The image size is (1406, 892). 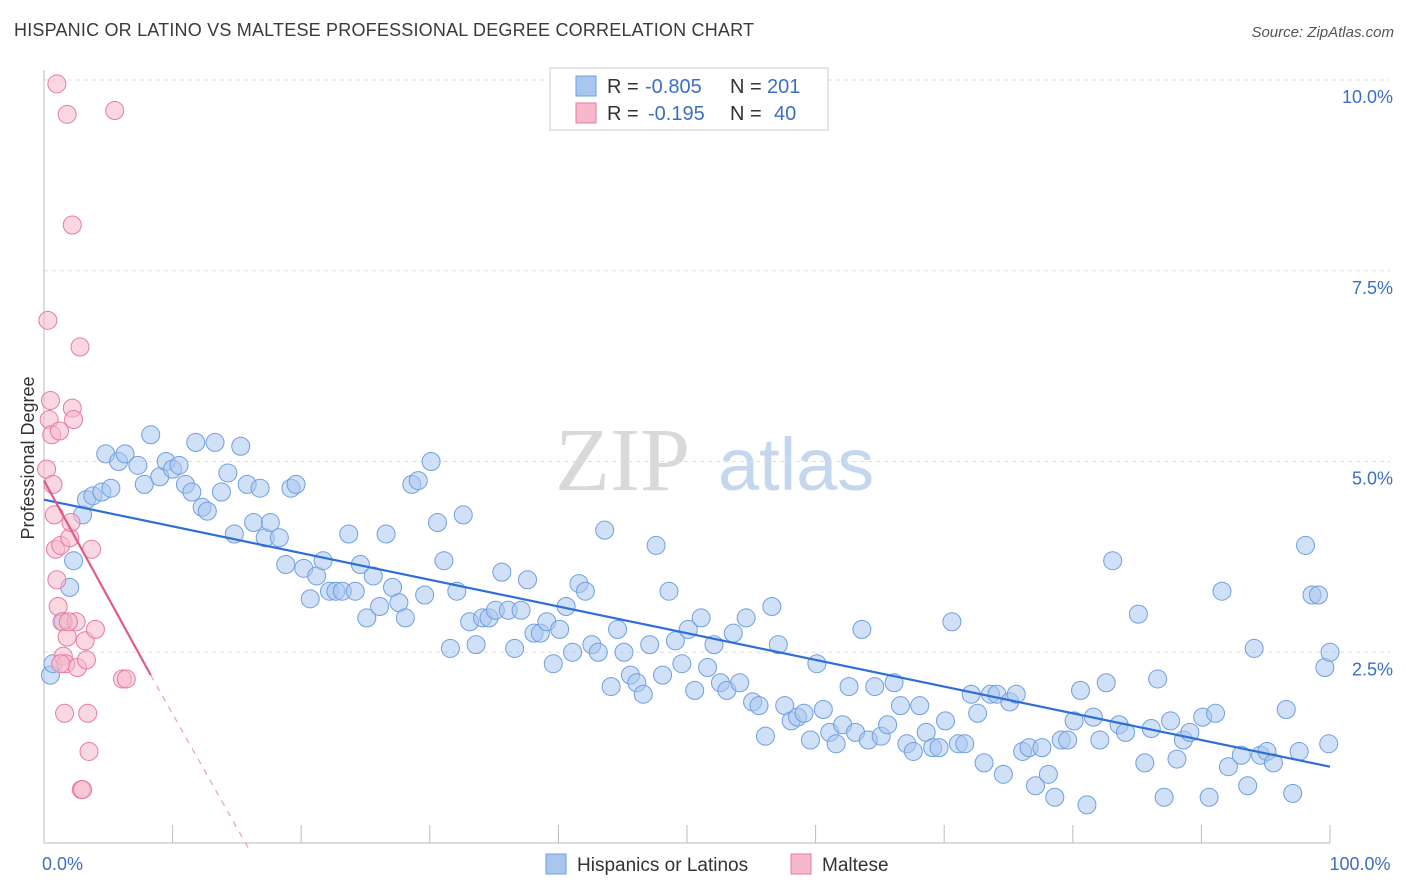 What do you see at coordinates (1372, 669) in the screenshot?
I see `y-tick-label: 2.5%` at bounding box center [1372, 669].